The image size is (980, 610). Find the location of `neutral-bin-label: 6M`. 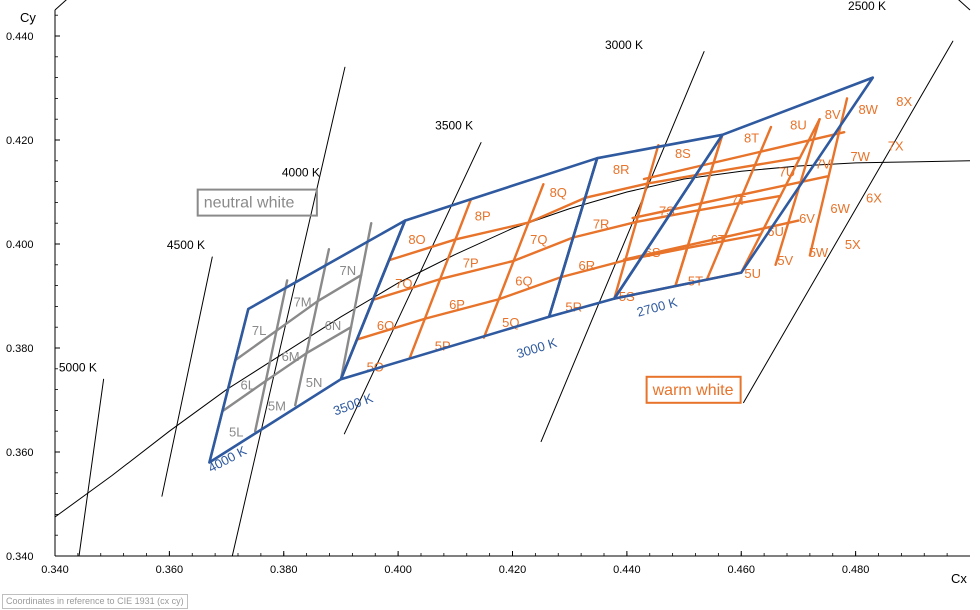

neutral-bin-label: 6M is located at coordinates (291, 356).